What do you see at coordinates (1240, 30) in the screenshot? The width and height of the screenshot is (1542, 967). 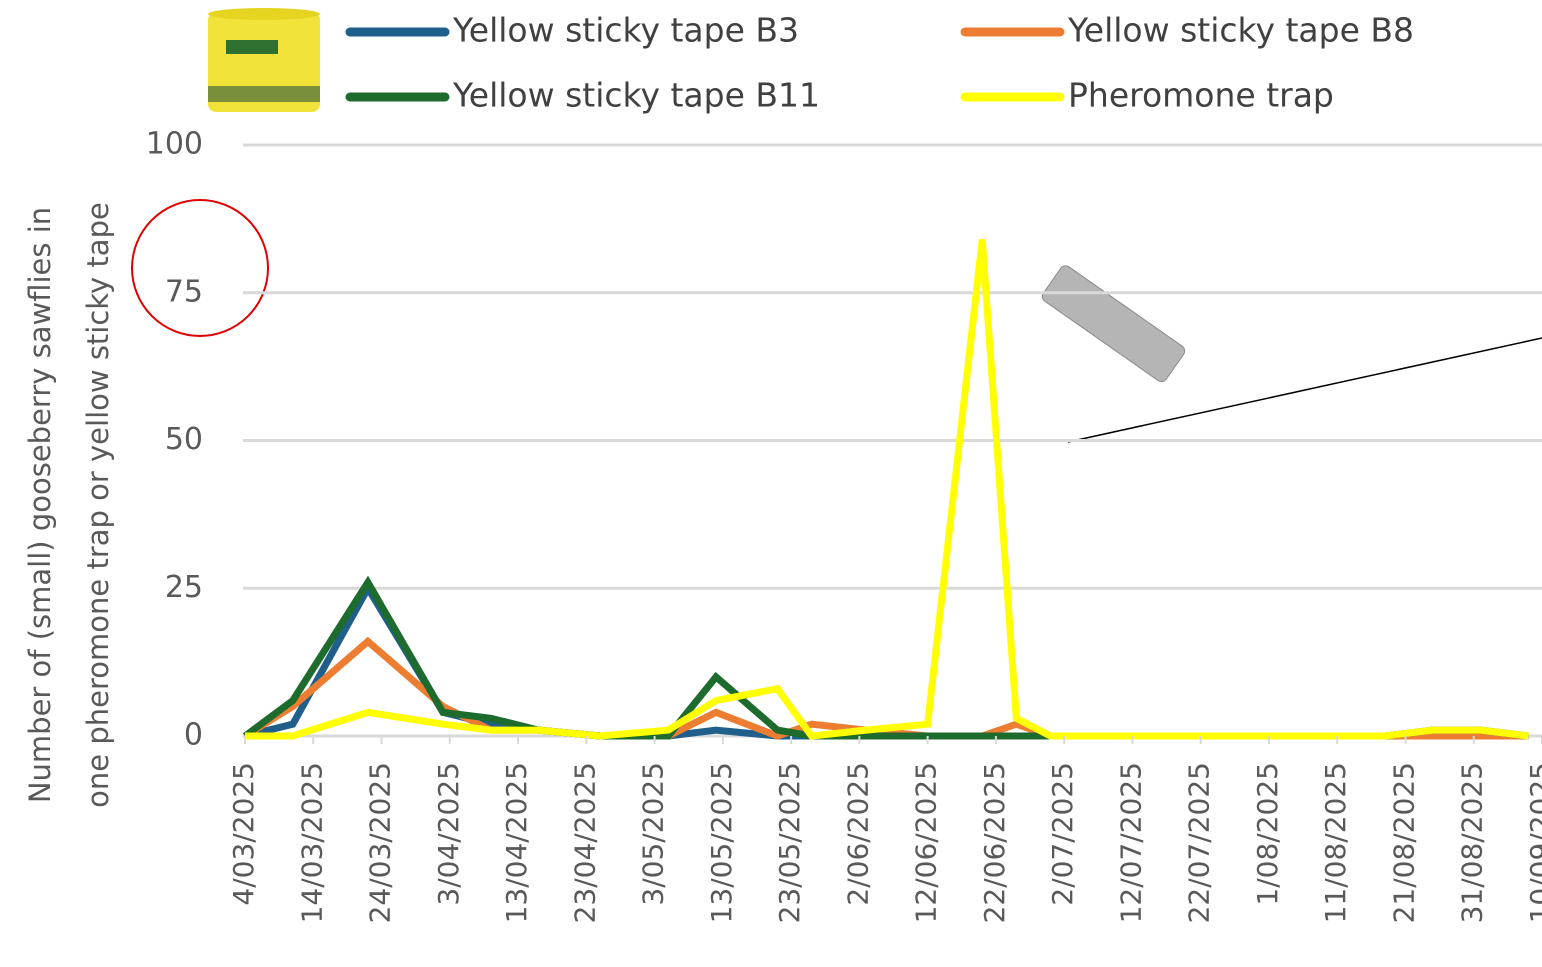 I see `legend-label: Yellow sticky tape B8` at bounding box center [1240, 30].